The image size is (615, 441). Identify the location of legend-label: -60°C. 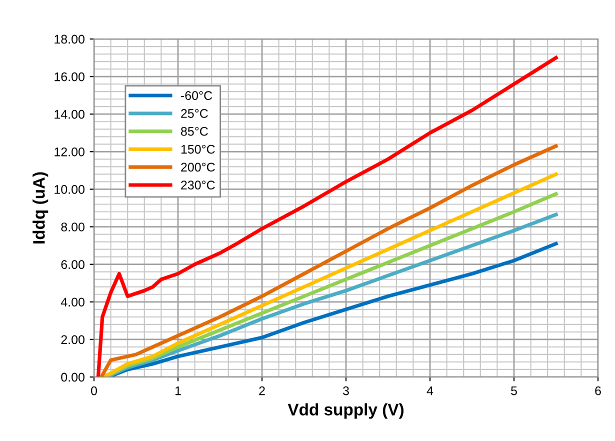
(196, 95).